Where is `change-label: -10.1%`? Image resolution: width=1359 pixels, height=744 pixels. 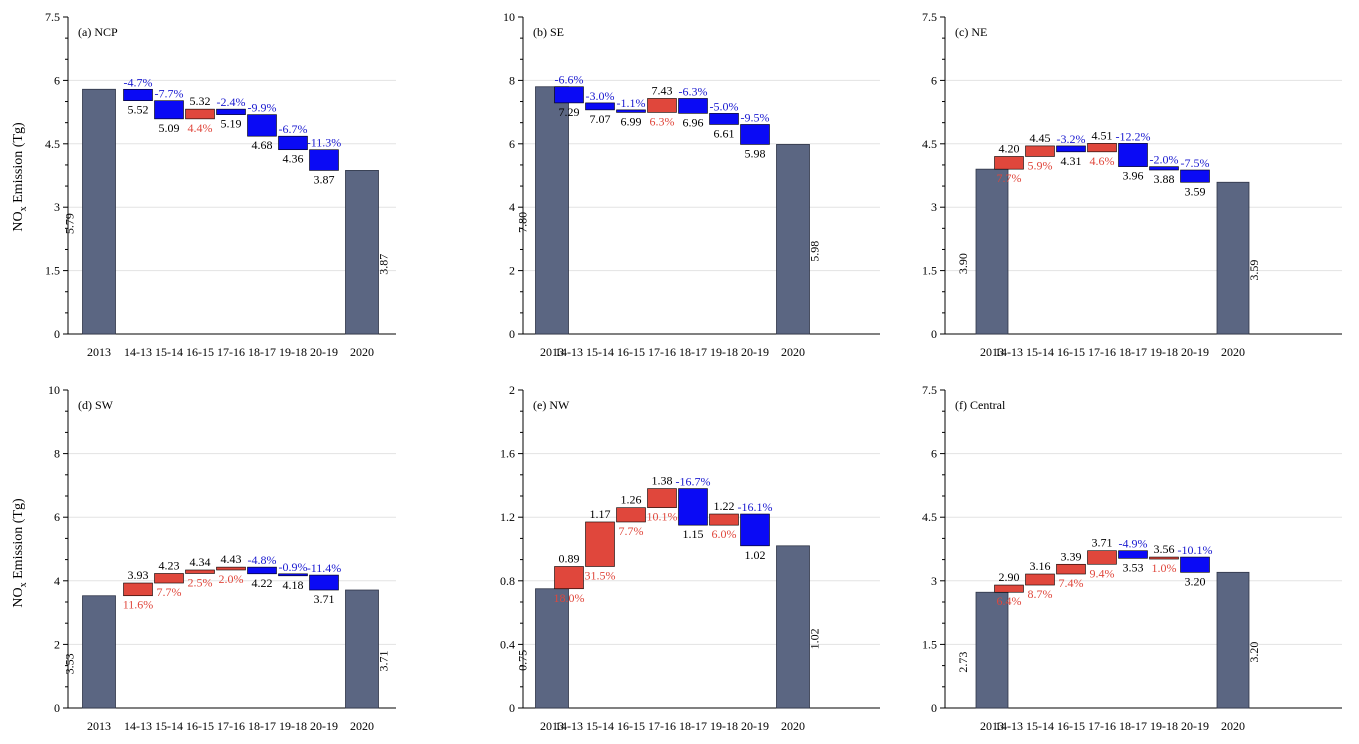 change-label: -10.1% is located at coordinates (1195, 550).